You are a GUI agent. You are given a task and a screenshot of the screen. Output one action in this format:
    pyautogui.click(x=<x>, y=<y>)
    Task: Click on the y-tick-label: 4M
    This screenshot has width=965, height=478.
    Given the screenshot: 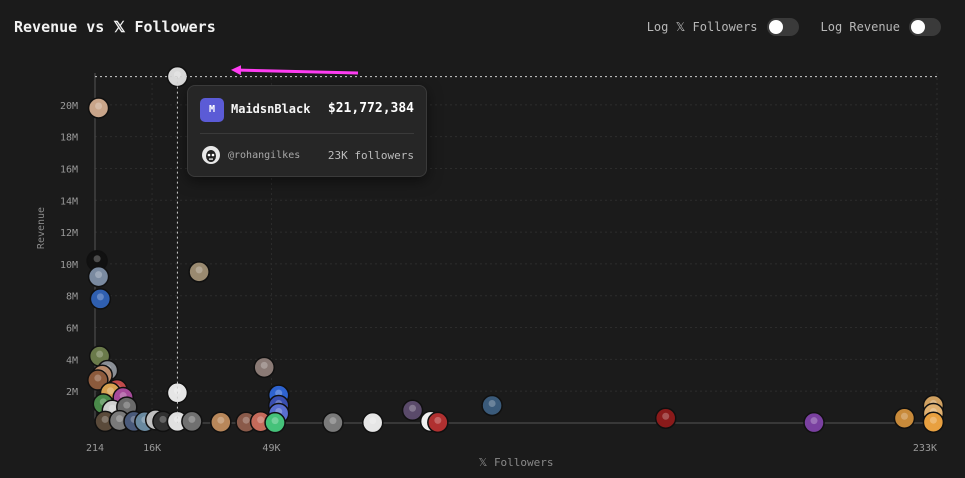 What is the action you would take?
    pyautogui.click(x=72, y=360)
    